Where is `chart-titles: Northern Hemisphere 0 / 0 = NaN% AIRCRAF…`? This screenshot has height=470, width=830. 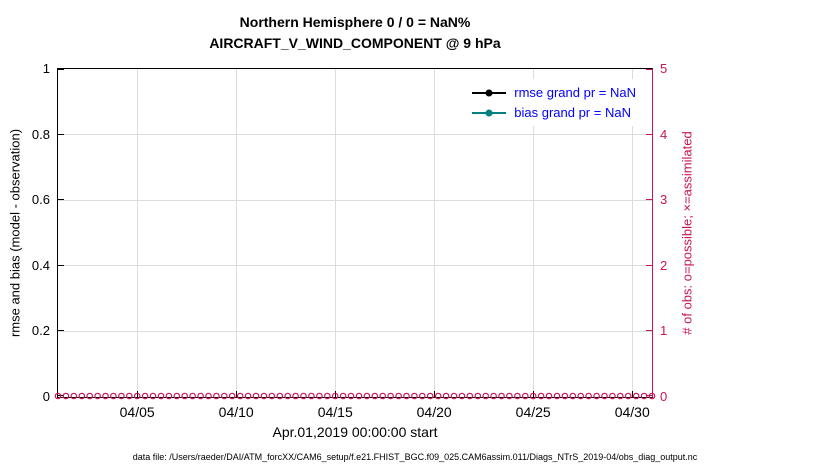
chart-titles: Northern Hemisphere 0 / 0 = NaN% AIRCRAF… is located at coordinates (355, 32).